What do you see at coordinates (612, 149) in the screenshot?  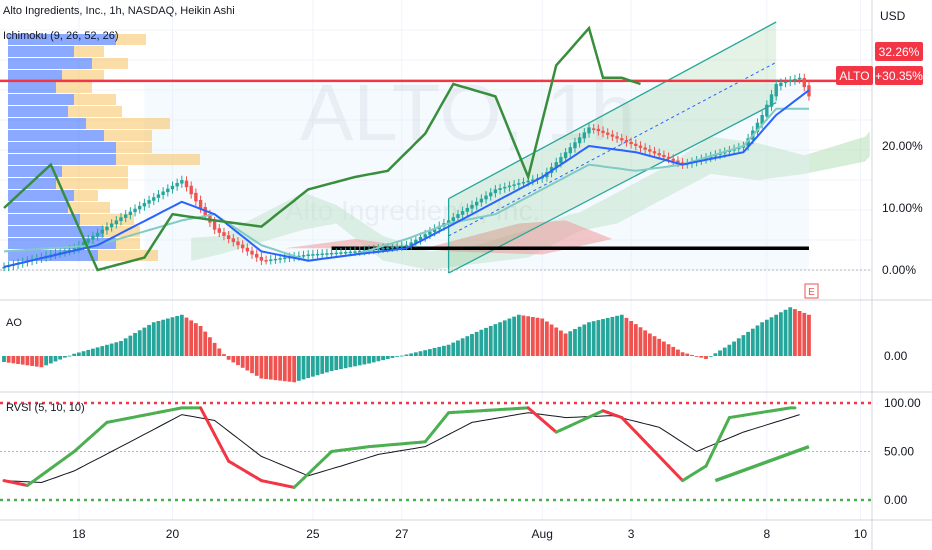 I see `channel-mid-line` at bounding box center [612, 149].